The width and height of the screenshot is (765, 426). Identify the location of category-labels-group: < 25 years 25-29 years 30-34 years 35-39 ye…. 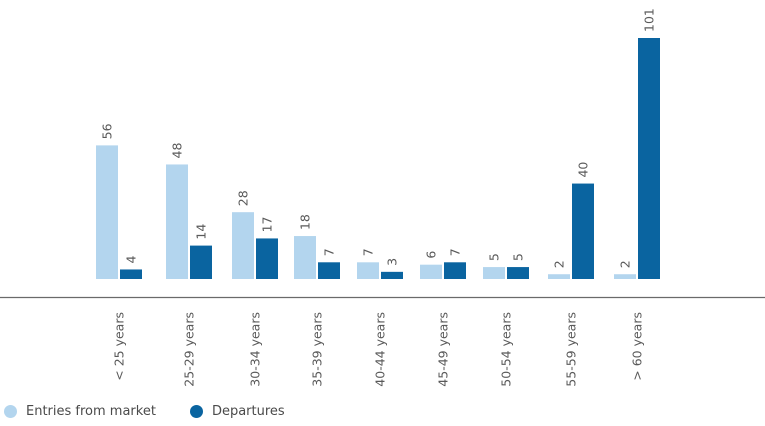
(378, 349).